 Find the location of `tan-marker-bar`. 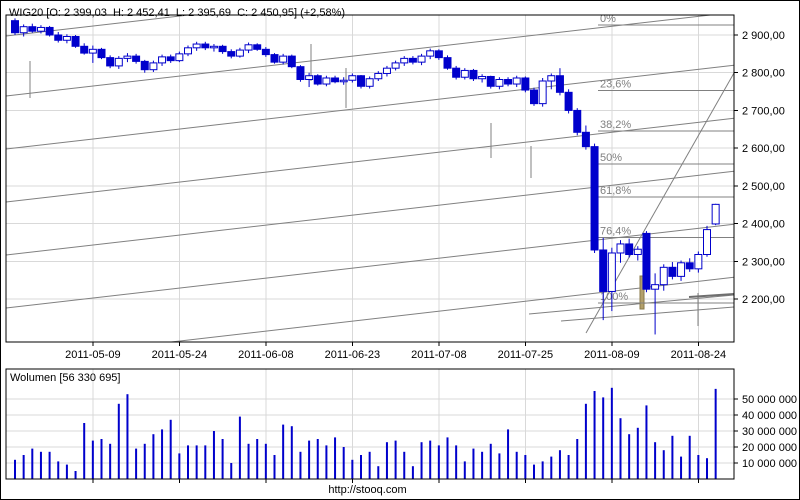

tan-marker-bar is located at coordinates (642, 292).